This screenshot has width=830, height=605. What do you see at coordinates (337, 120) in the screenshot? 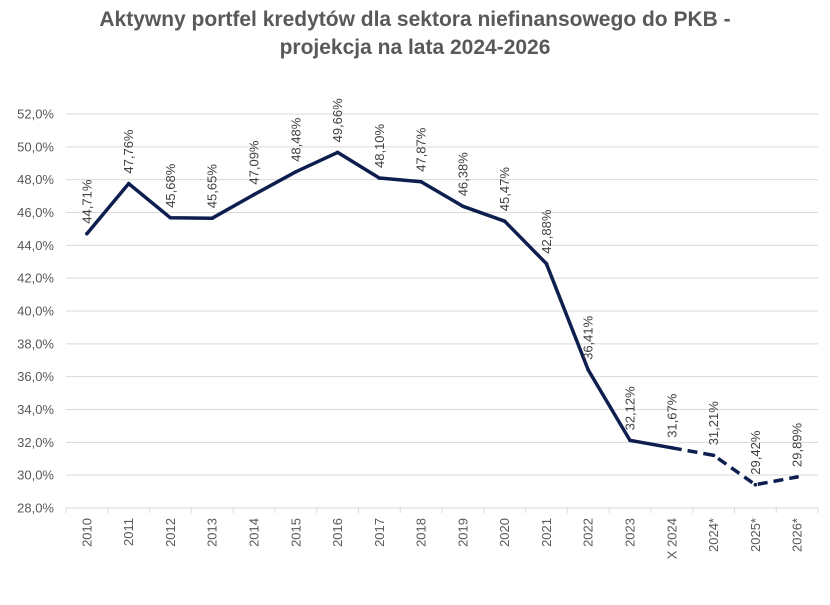
I see `data-label-6: 49,66%` at bounding box center [337, 120].